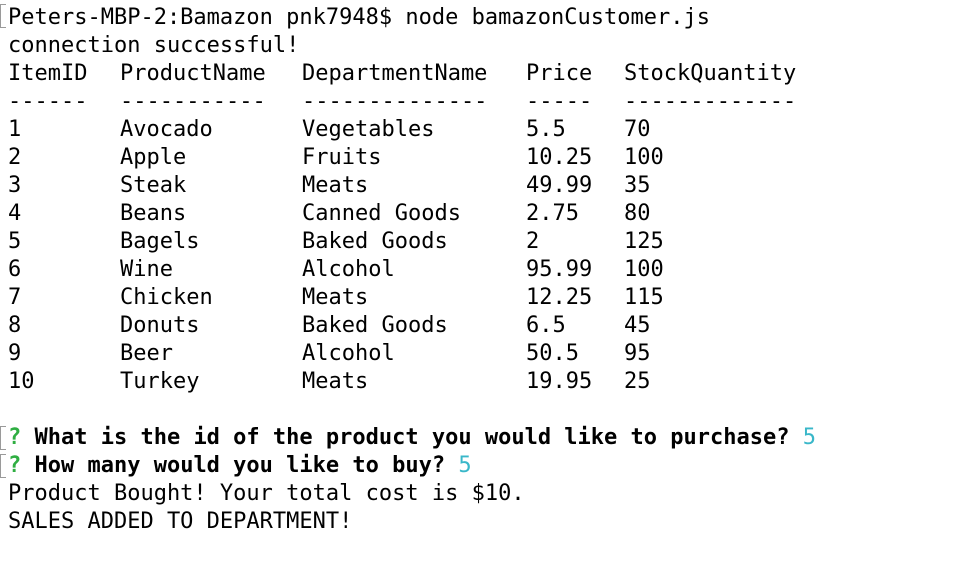 The width and height of the screenshot is (958, 564). What do you see at coordinates (458, 242) in the screenshot?
I see `table-row: 5 Bagels Baked Goods 2 125` at bounding box center [458, 242].